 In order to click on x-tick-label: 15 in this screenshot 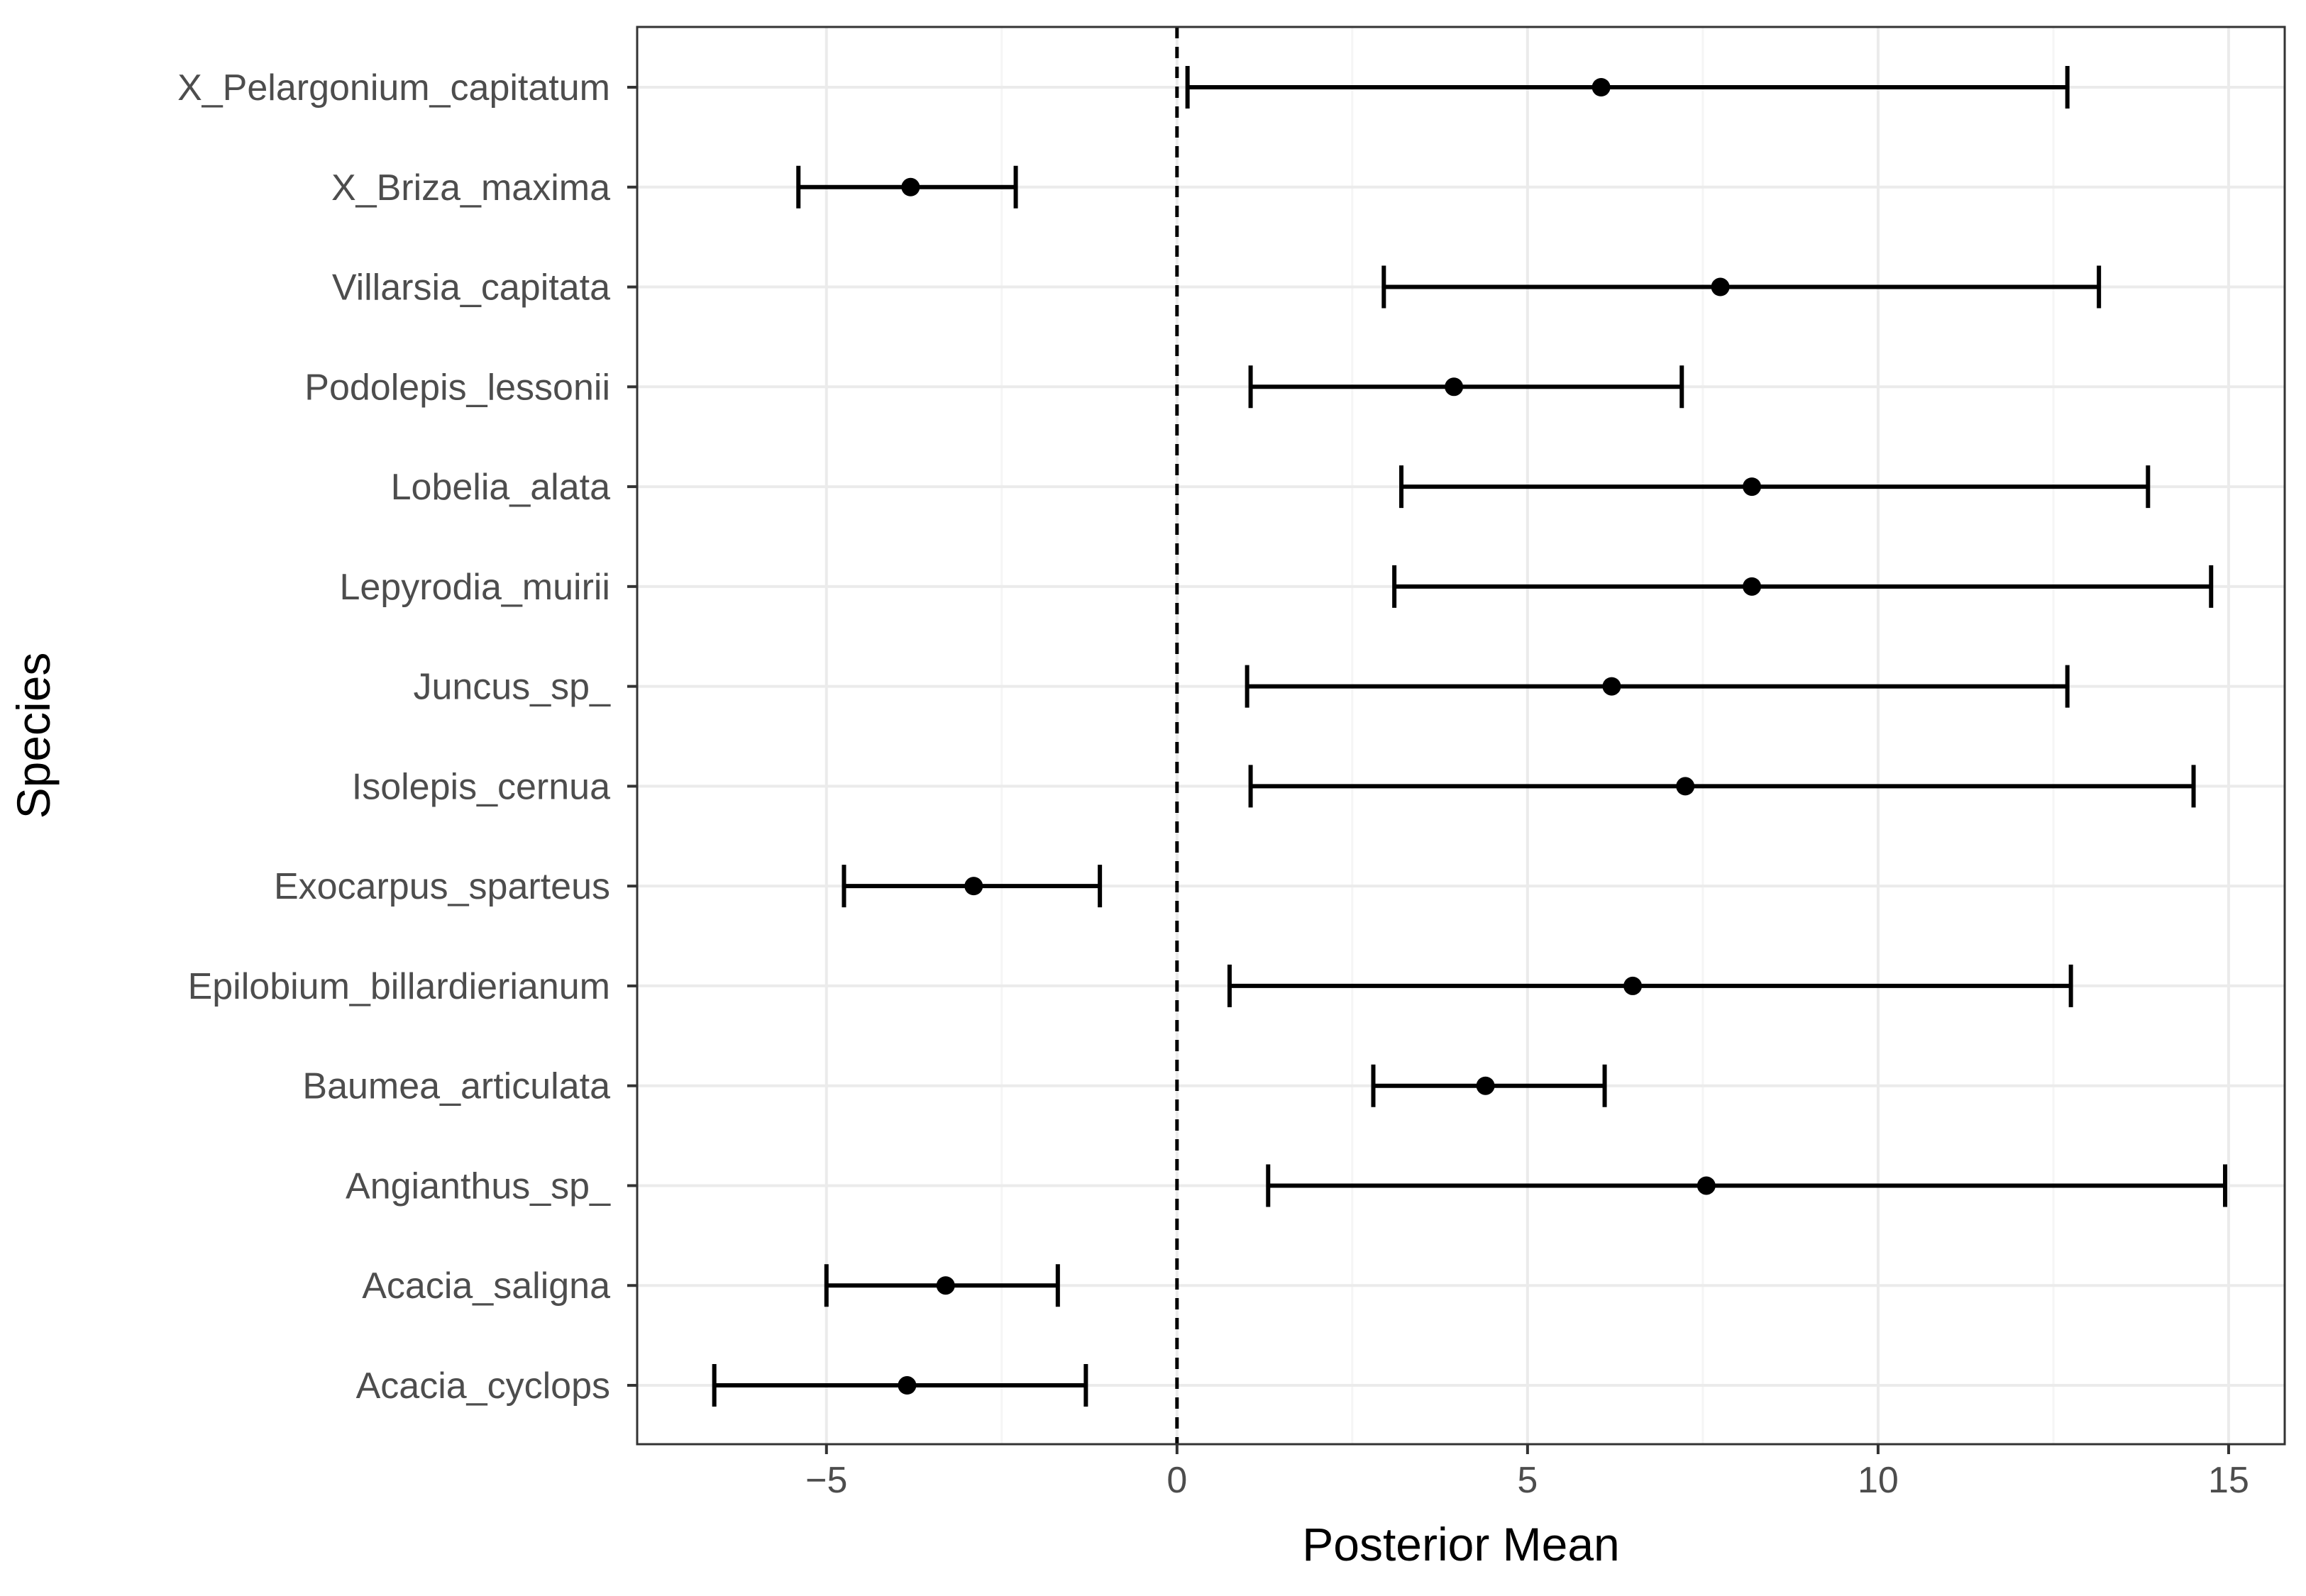, I will do `click(2228, 1480)`.